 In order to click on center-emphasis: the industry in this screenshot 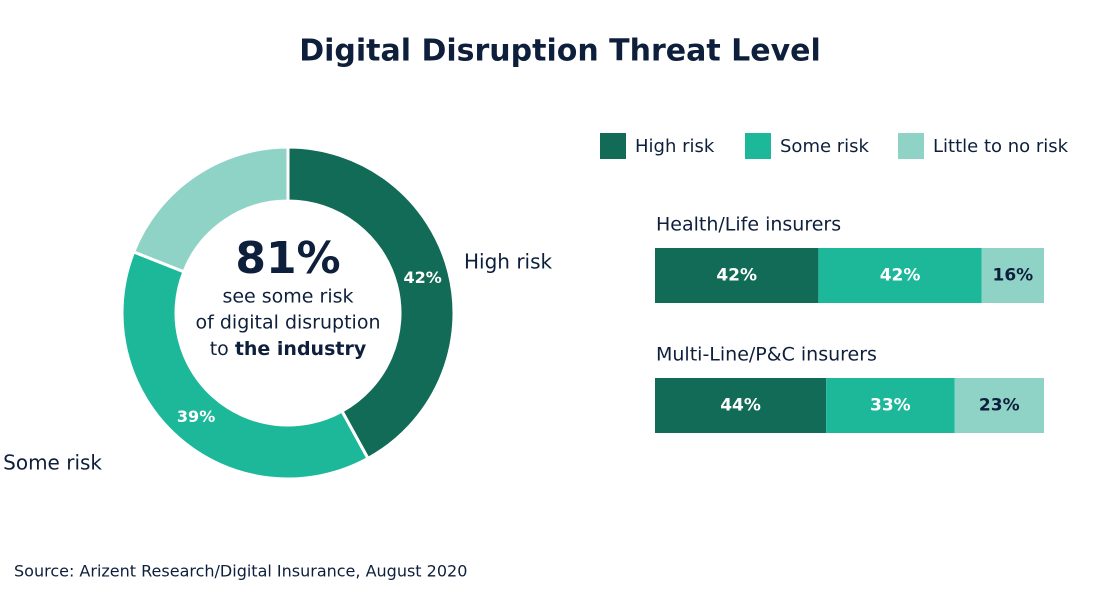, I will do `click(301, 349)`.